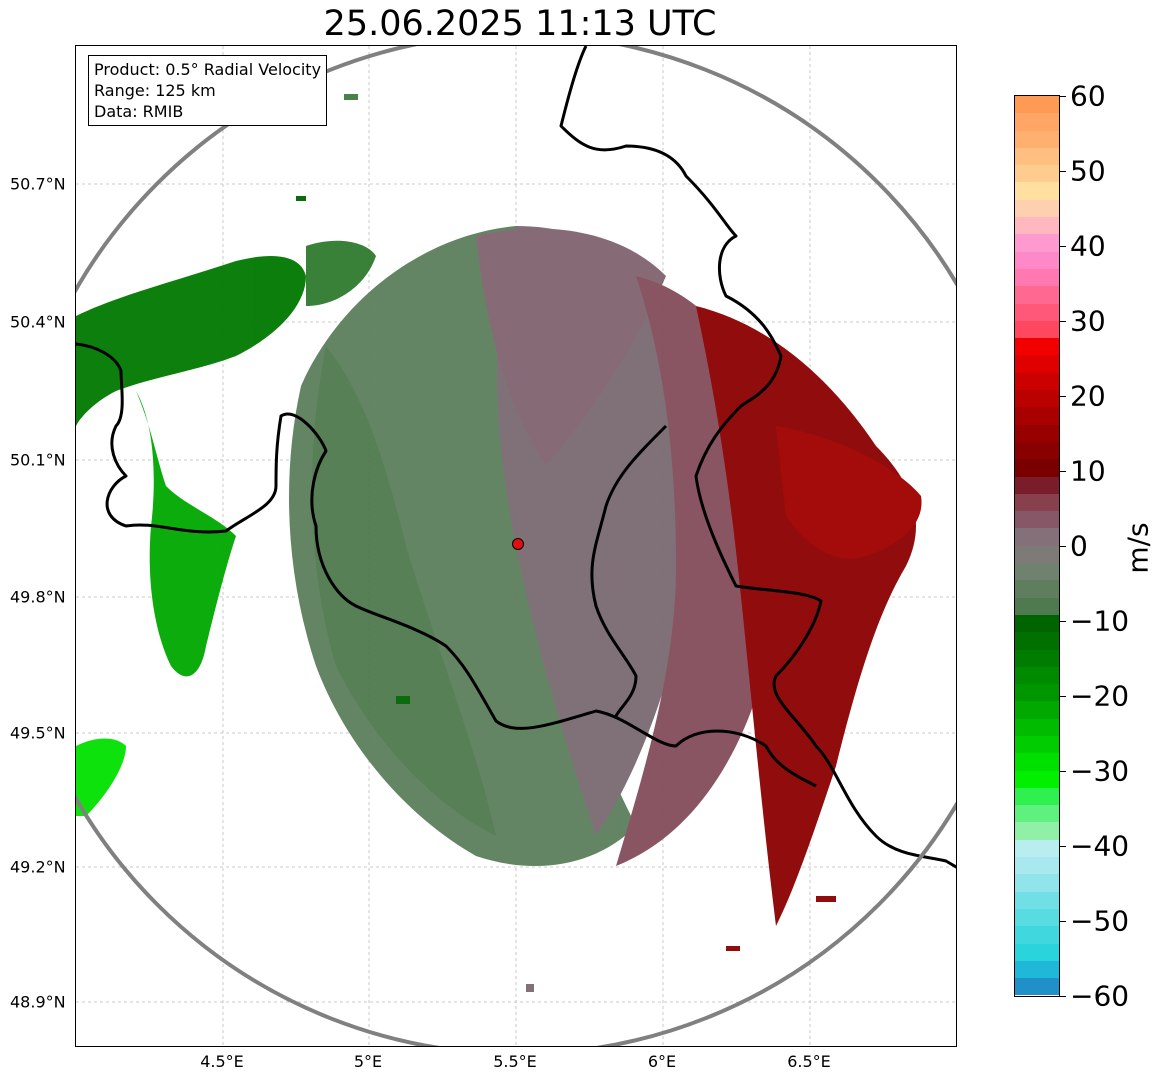  Describe the element at coordinates (1100, 621) in the screenshot. I see `colorbar-tick-label: −10` at that location.